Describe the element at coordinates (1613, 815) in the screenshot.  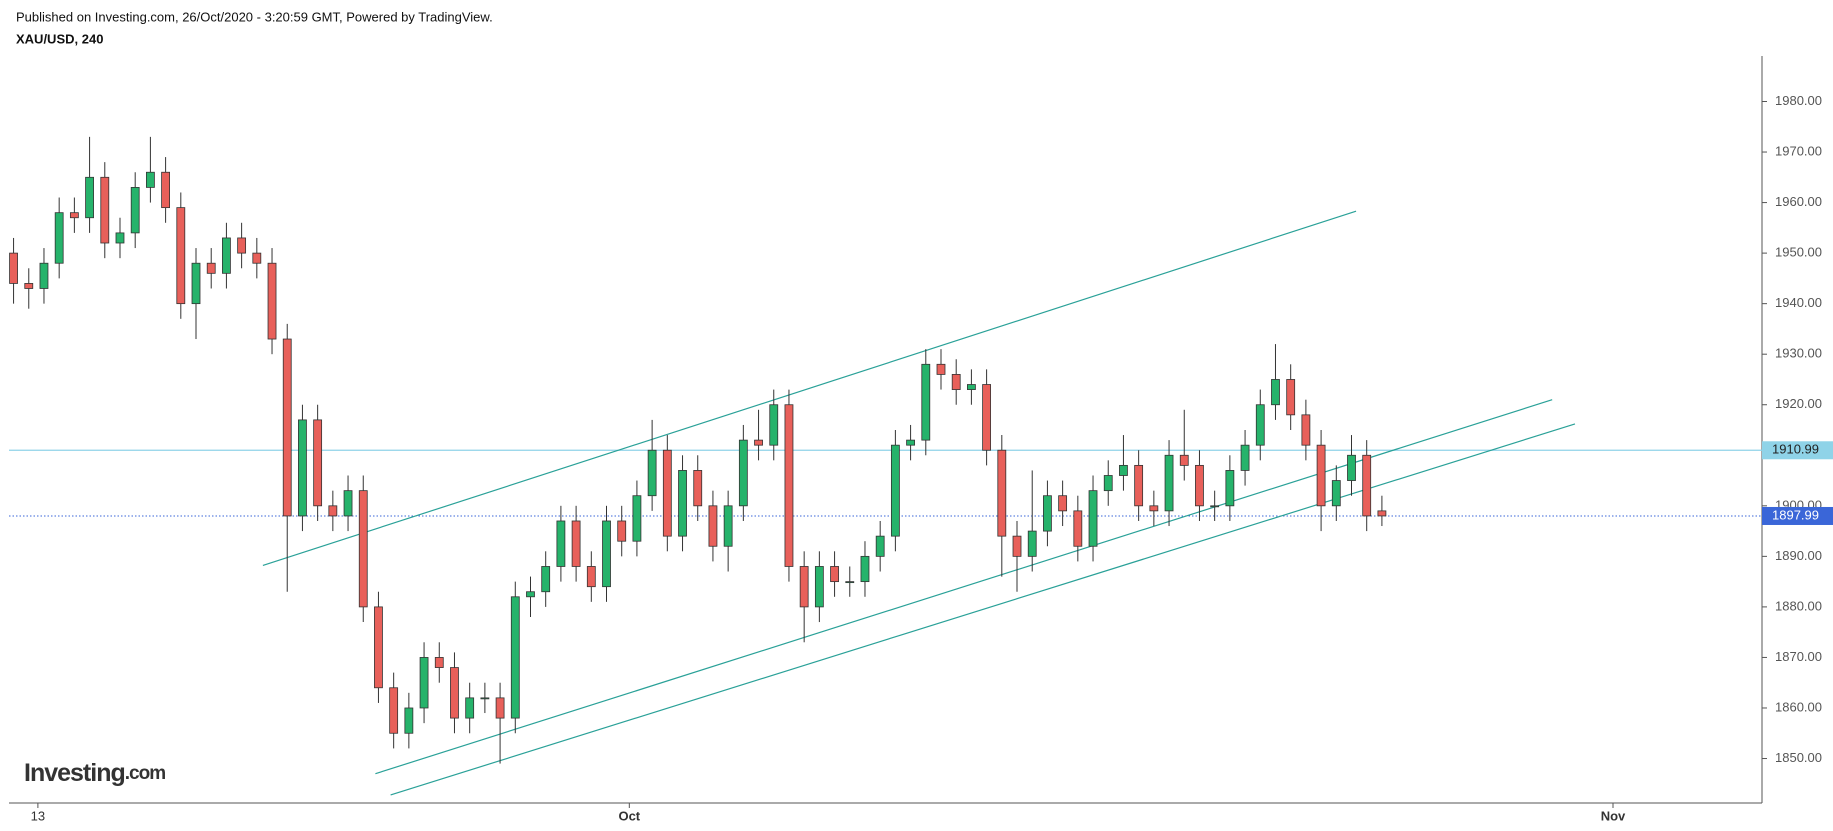
I see `x-tick-label: Nov` at that location.